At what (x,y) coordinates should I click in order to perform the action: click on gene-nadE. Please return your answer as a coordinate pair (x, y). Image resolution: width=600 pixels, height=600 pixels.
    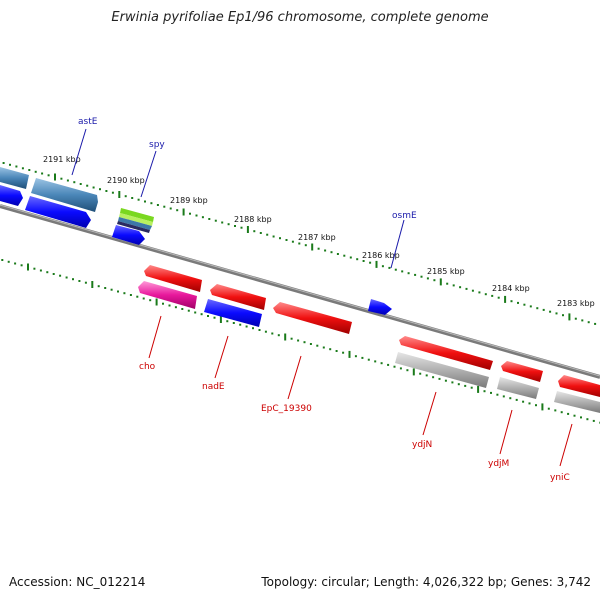
    Looking at the image, I should click on (233, 313).